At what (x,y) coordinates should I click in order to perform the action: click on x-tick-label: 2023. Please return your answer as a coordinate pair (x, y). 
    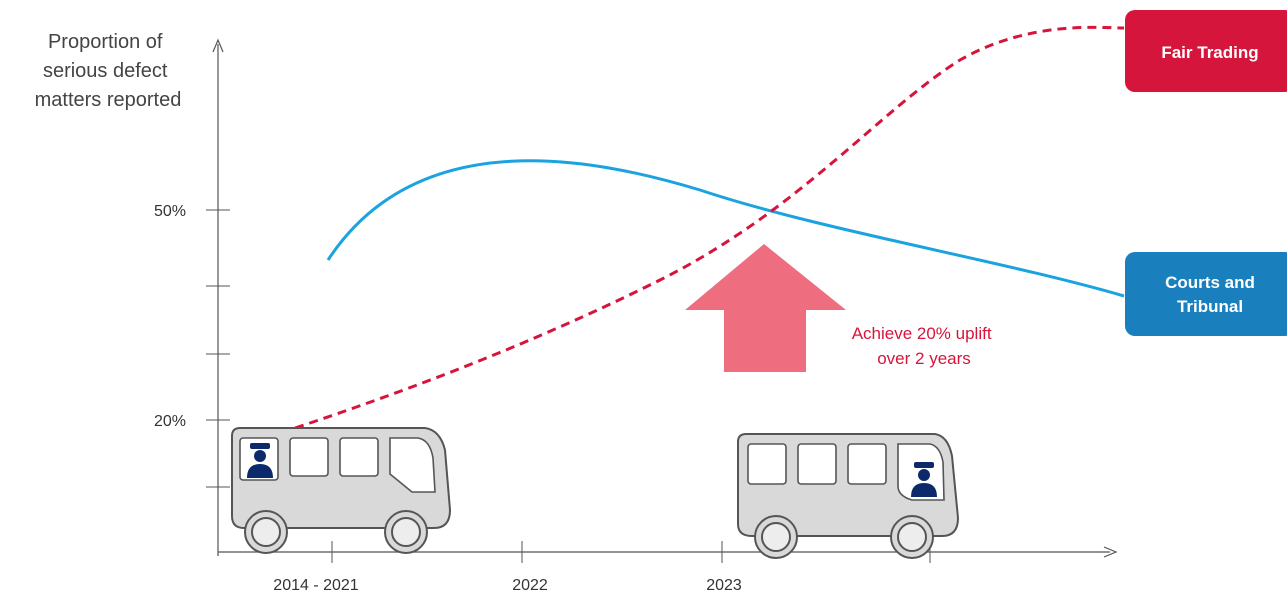
    Looking at the image, I should click on (724, 585).